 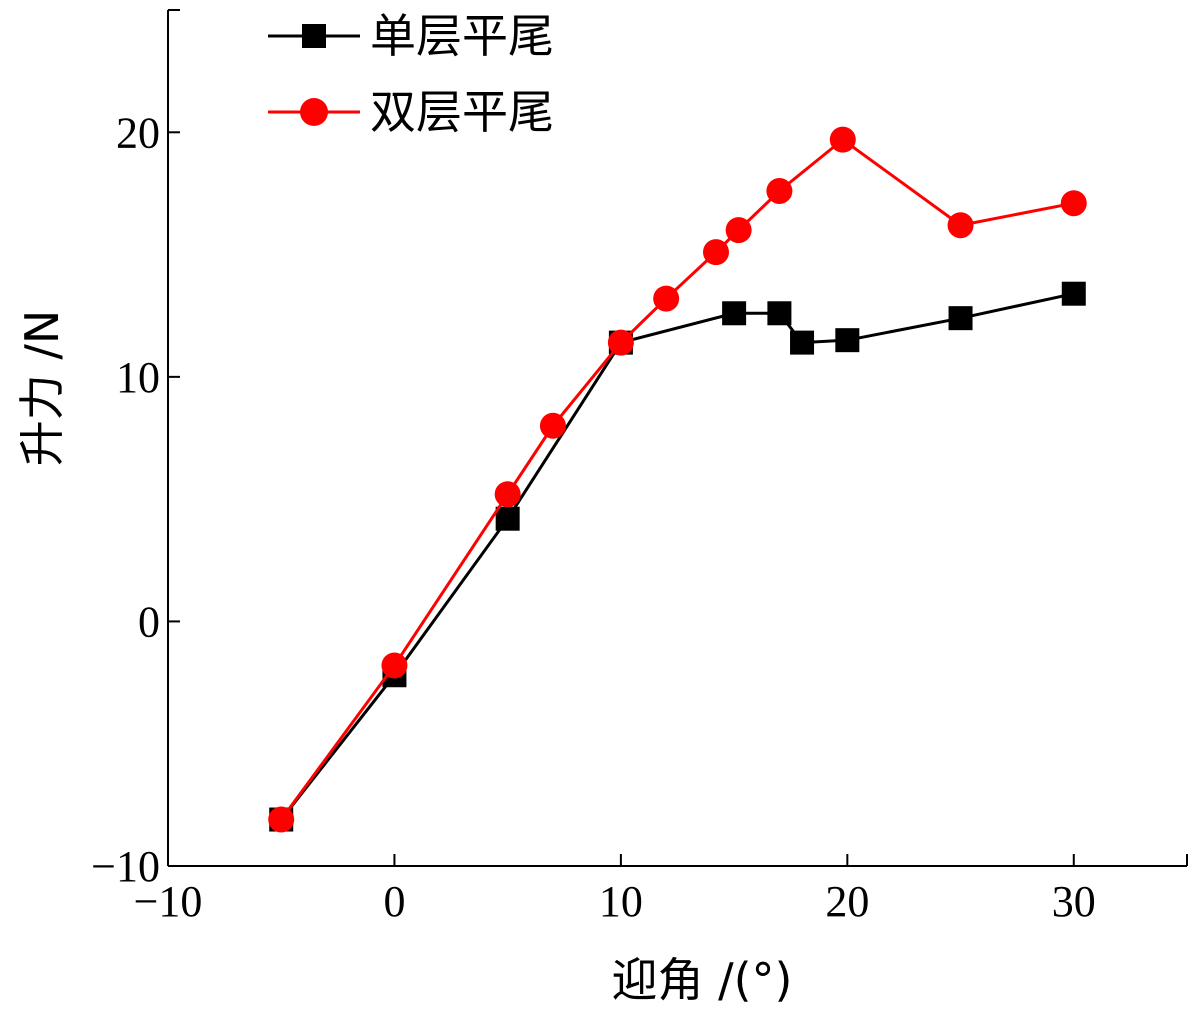 I want to click on y-tick-label: −10, so click(x=125, y=866).